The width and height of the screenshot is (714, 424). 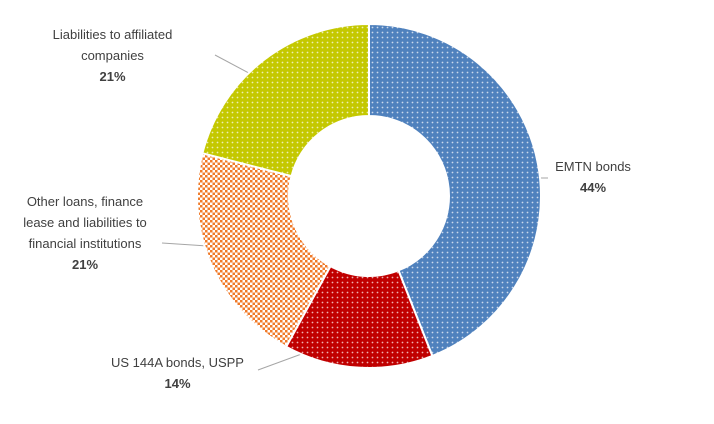 What do you see at coordinates (177, 383) in the screenshot?
I see `value-label: 14%` at bounding box center [177, 383].